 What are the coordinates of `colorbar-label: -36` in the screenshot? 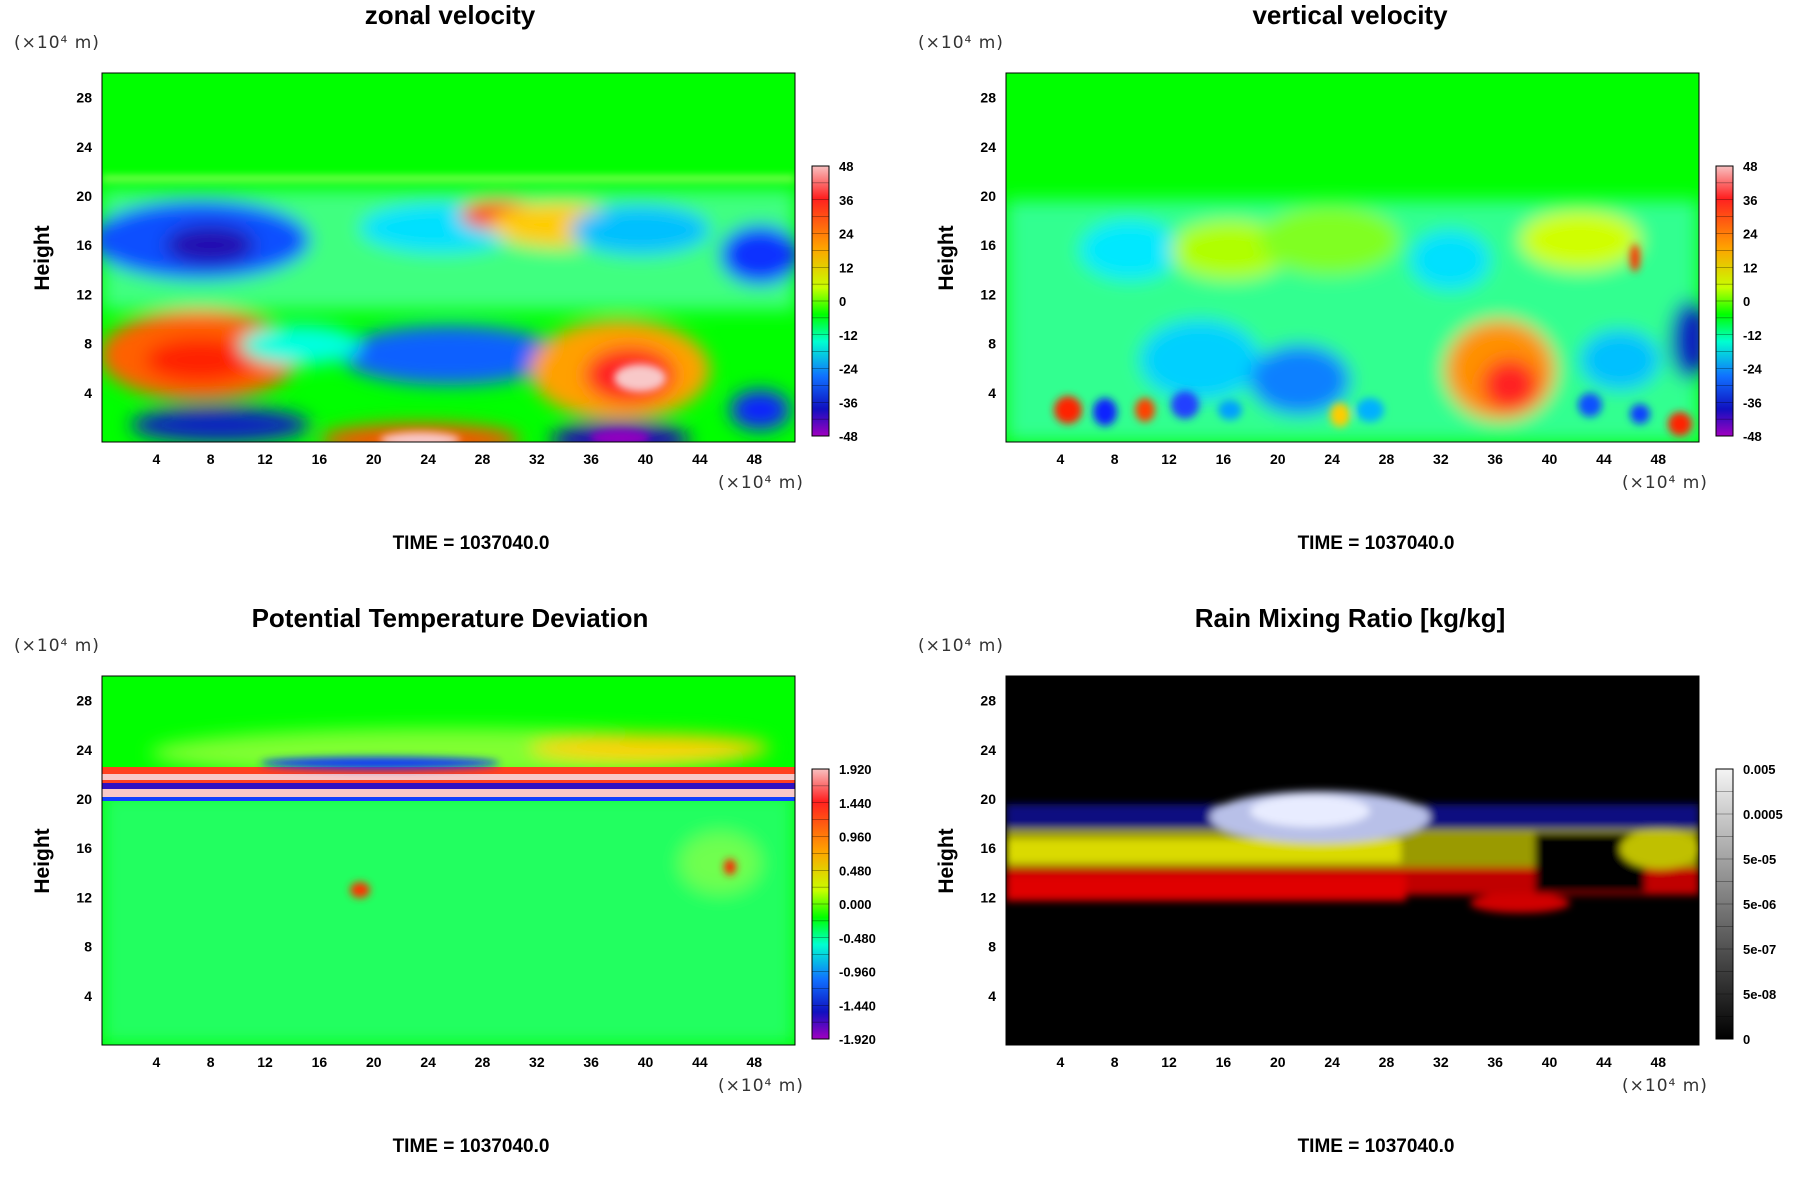 It's located at (848, 402).